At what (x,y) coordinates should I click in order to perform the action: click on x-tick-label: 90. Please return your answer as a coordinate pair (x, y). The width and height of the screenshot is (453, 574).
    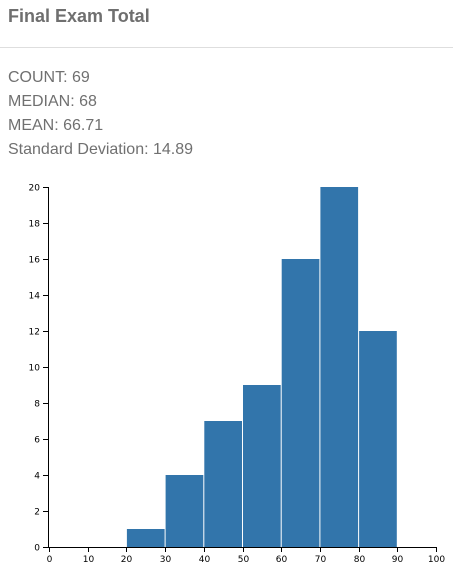
    Looking at the image, I should click on (398, 560).